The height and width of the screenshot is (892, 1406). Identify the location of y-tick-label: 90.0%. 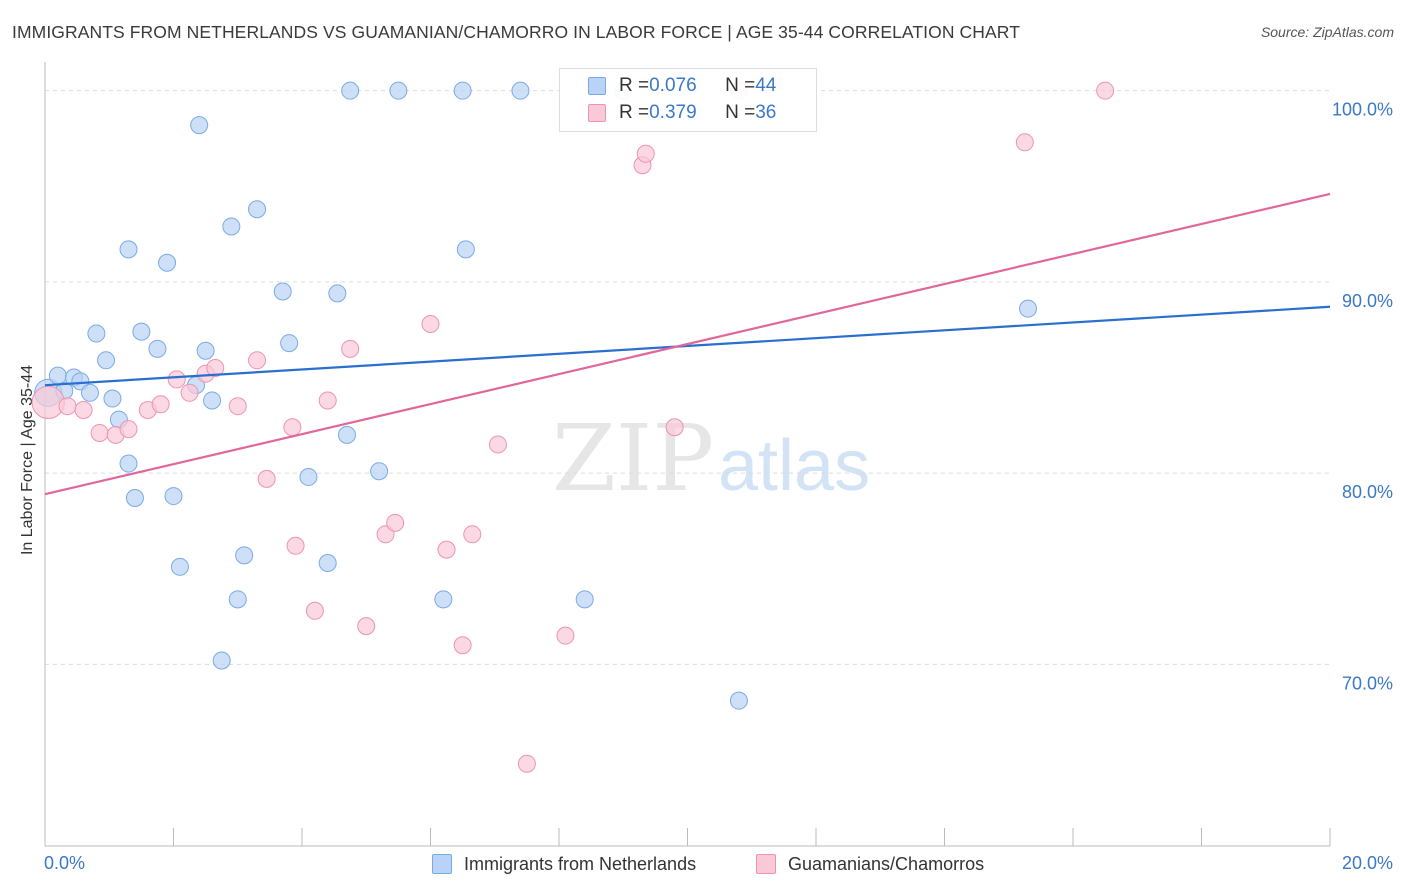
(1367, 301).